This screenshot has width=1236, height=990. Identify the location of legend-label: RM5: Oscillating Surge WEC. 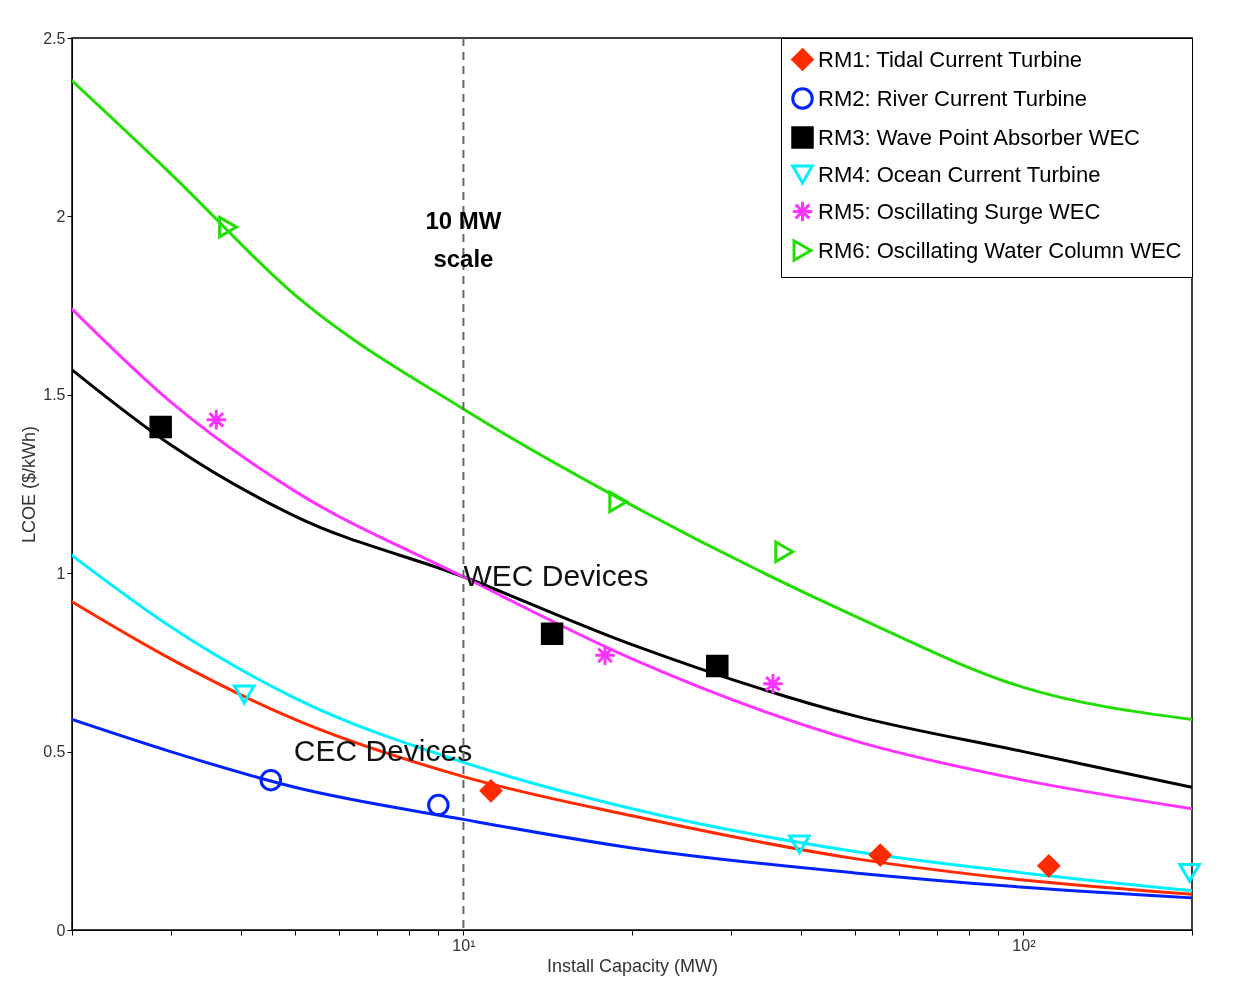
(959, 211).